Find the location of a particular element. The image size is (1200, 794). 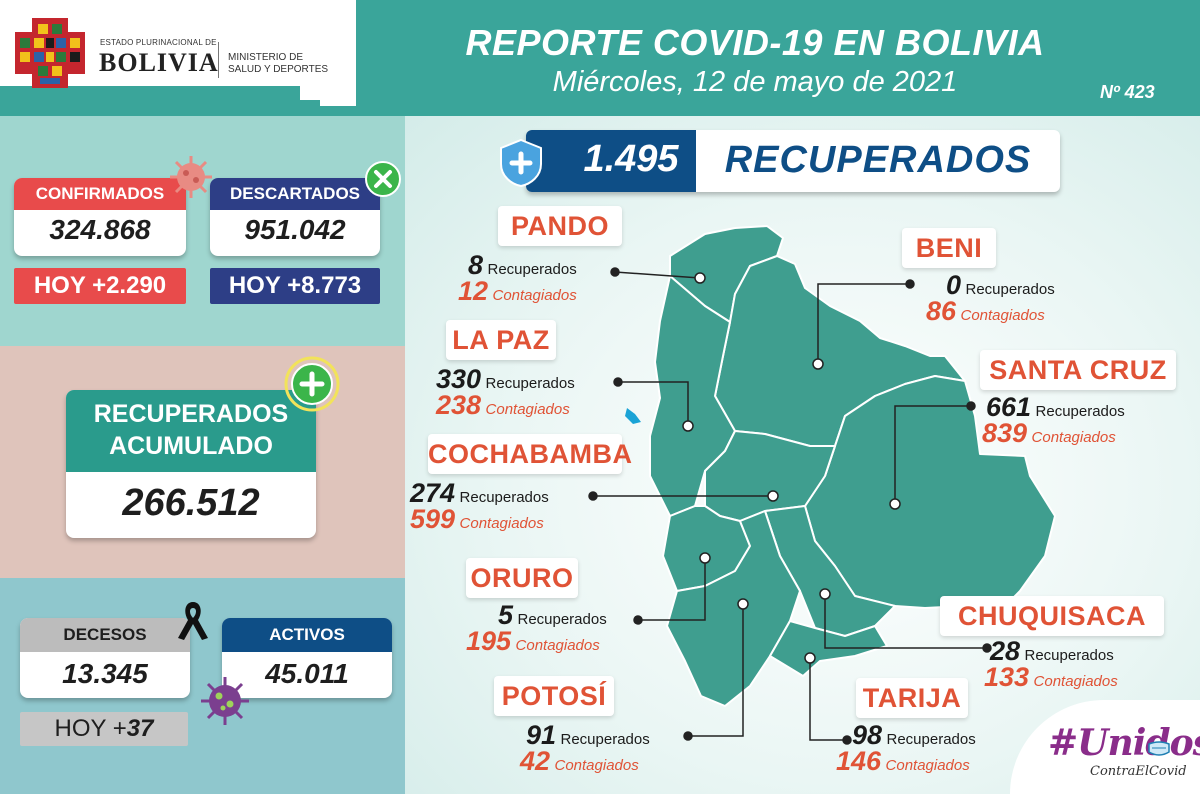

pando-contagiados: 12 Contagiados is located at coordinates (517, 291).